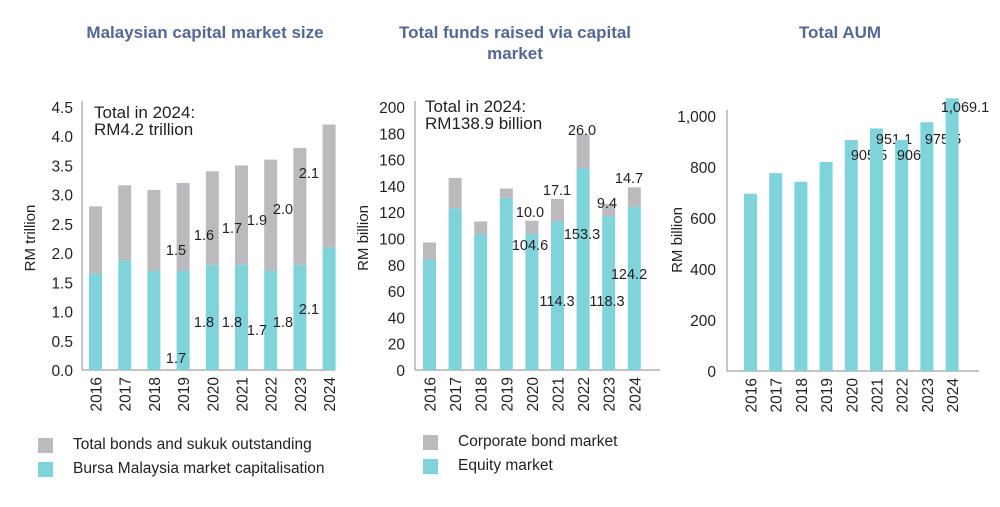  Describe the element at coordinates (392, 161) in the screenshot. I see `y-tick-label: 160` at that location.